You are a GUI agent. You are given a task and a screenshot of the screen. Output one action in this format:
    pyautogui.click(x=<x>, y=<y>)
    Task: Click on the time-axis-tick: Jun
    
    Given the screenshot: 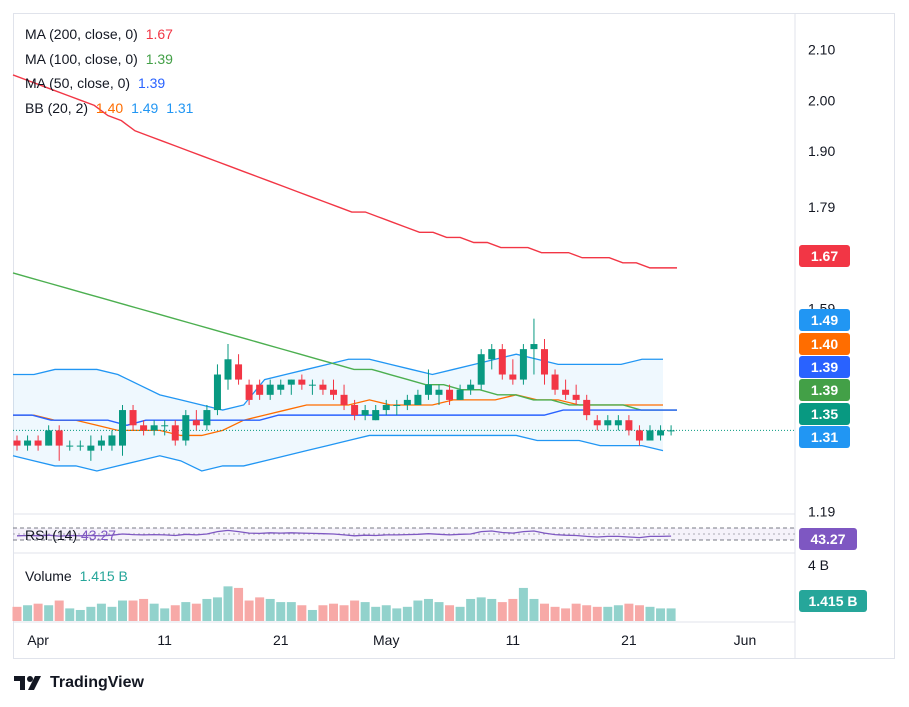 What is the action you would take?
    pyautogui.click(x=745, y=640)
    